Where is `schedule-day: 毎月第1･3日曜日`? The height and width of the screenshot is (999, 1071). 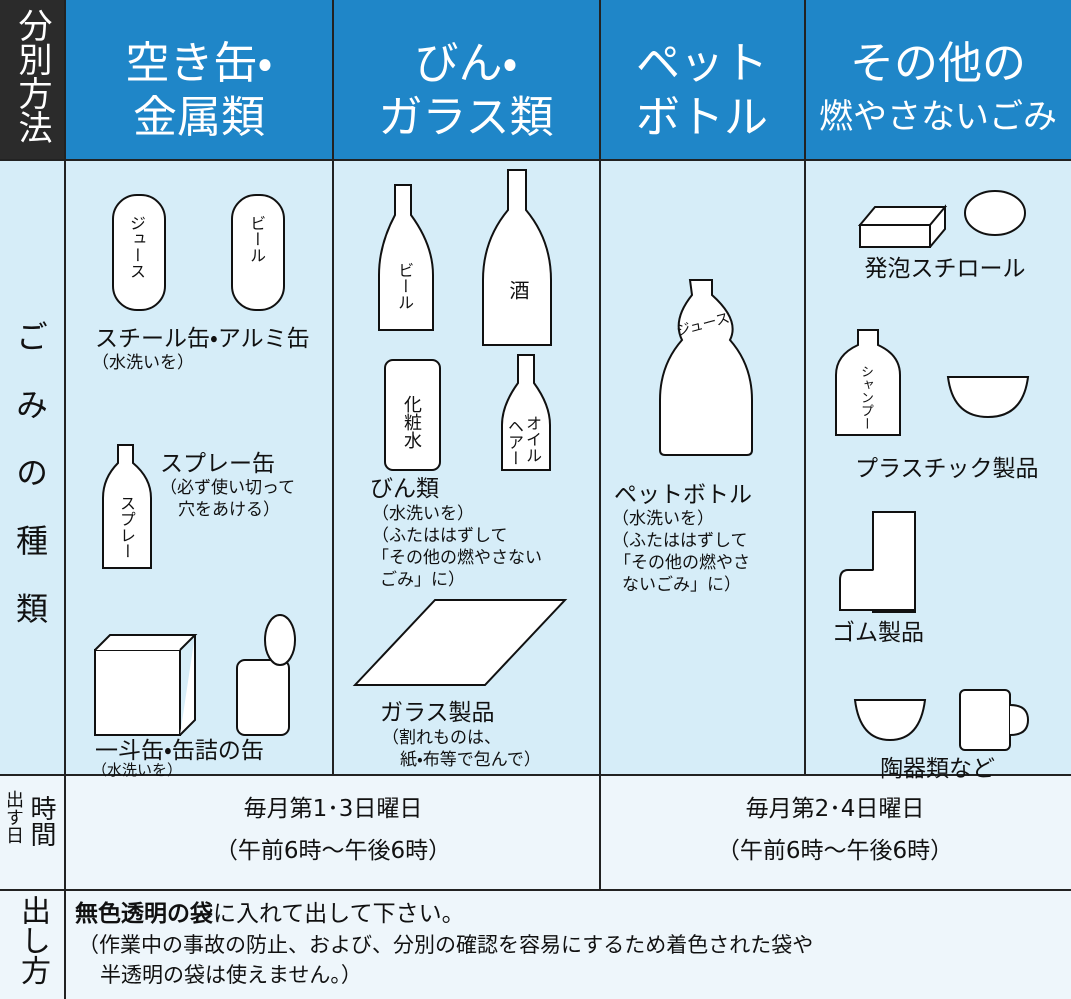 schedule-day: 毎月第1･3日曜日 is located at coordinates (333, 809).